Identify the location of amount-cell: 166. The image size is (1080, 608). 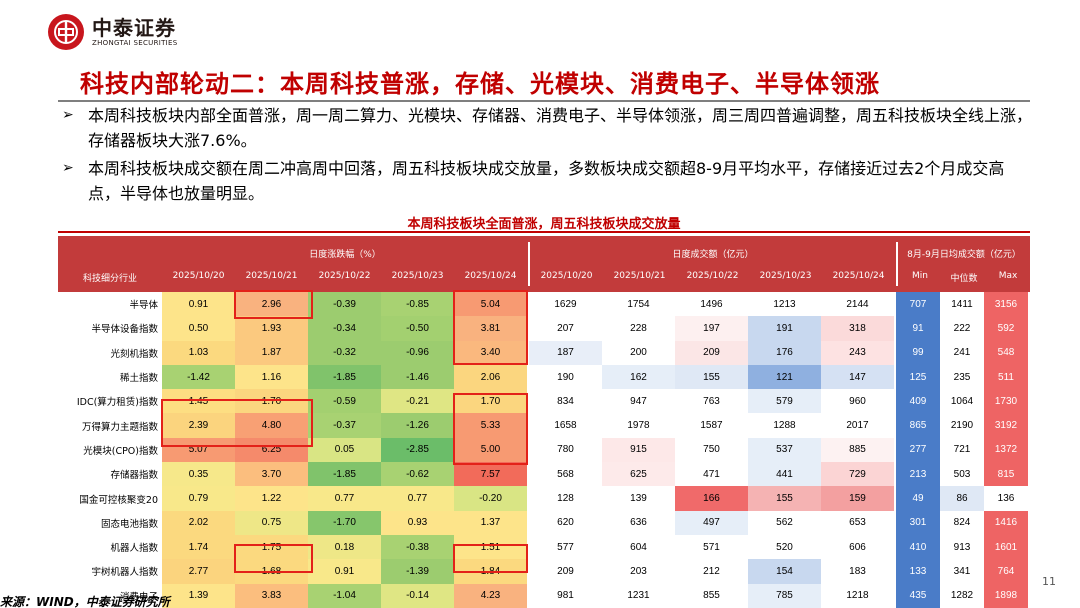
(711, 498).